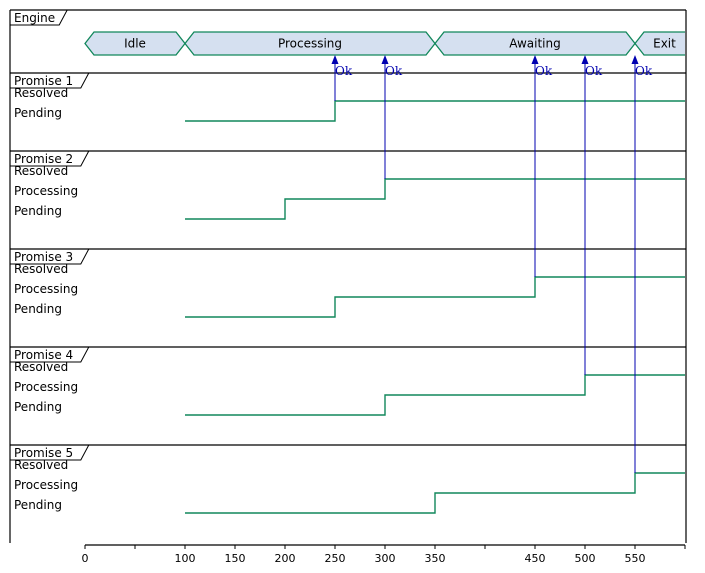  Describe the element at coordinates (348, 32) in the screenshot. I see `engine-lane: Engine Idle Processing Awaiting Exit` at that location.